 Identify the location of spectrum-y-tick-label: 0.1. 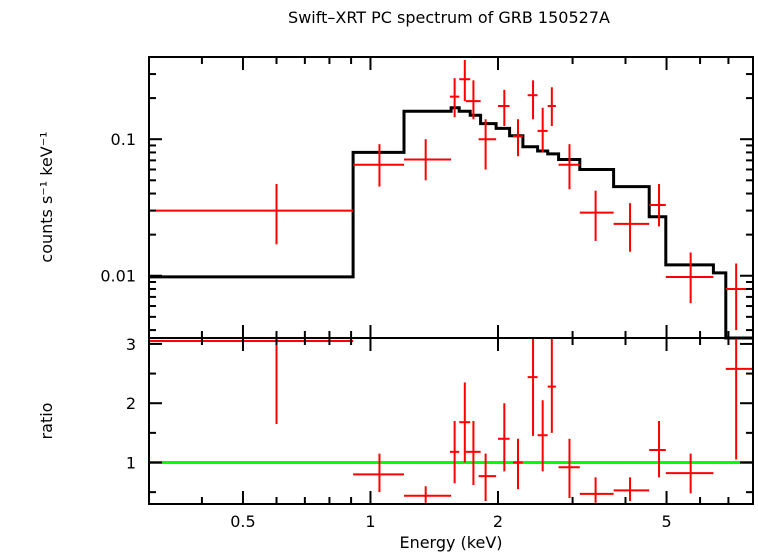
(123, 139).